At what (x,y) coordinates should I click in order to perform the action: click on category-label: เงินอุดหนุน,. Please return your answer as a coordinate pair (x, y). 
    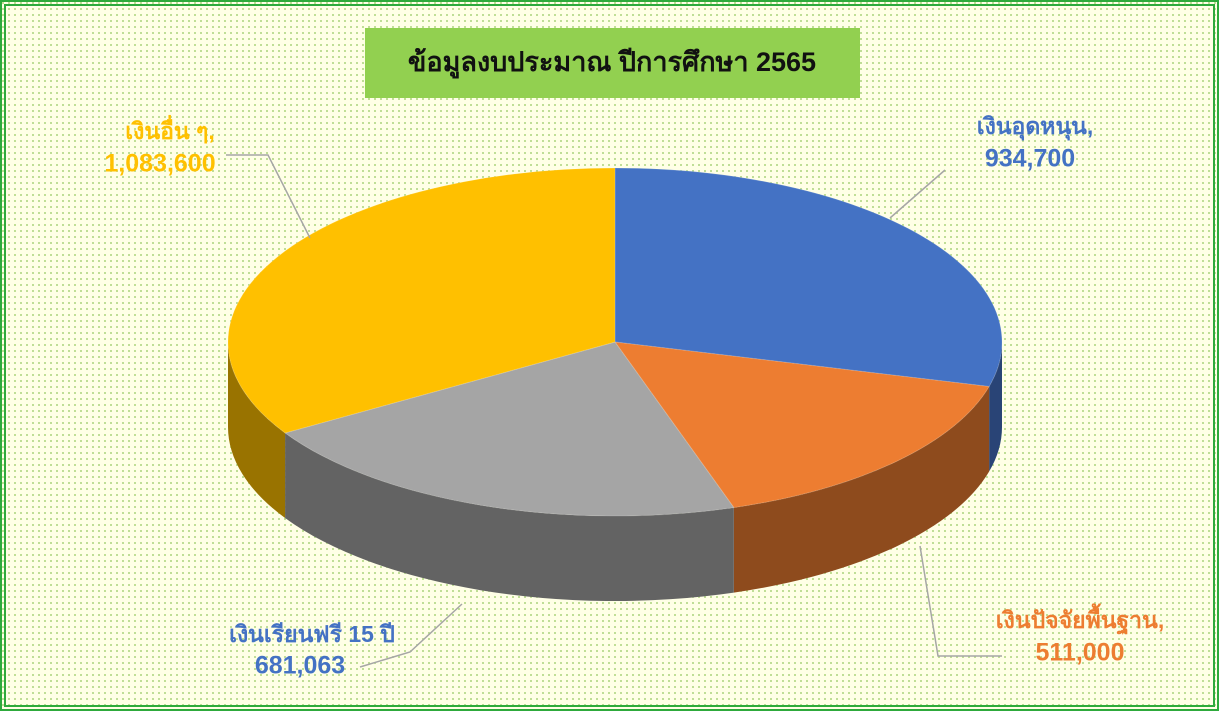
    Looking at the image, I should click on (1035, 127).